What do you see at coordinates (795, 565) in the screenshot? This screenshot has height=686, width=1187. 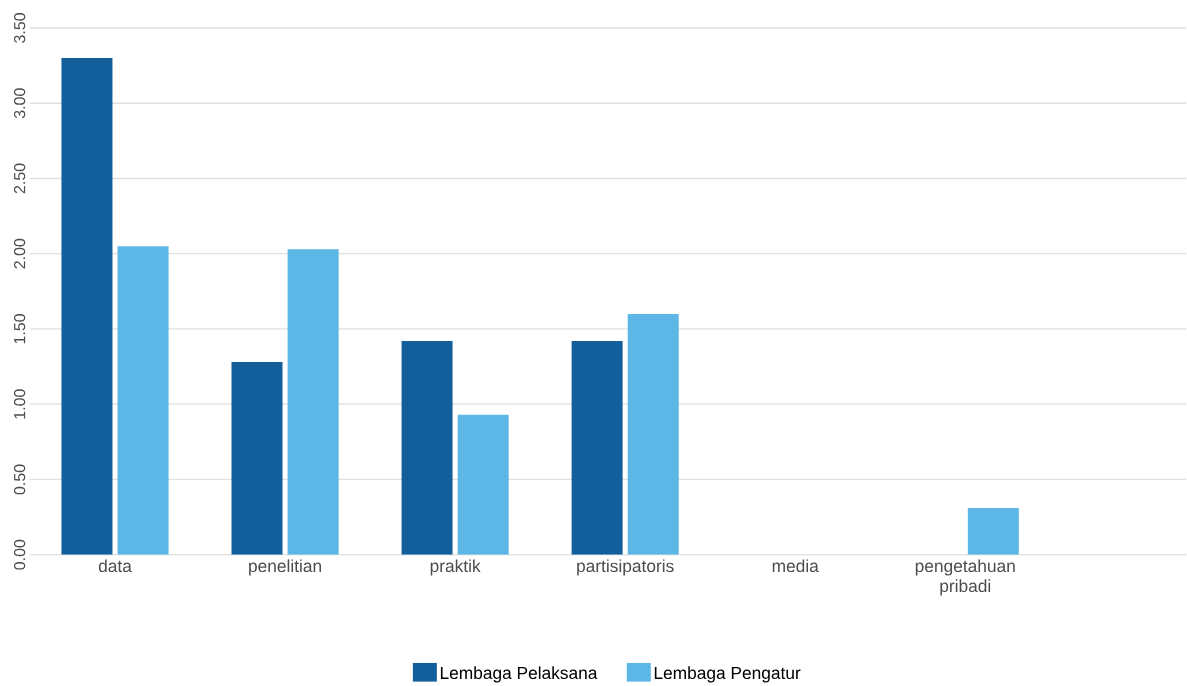 I see `x-tick-label: media` at bounding box center [795, 565].